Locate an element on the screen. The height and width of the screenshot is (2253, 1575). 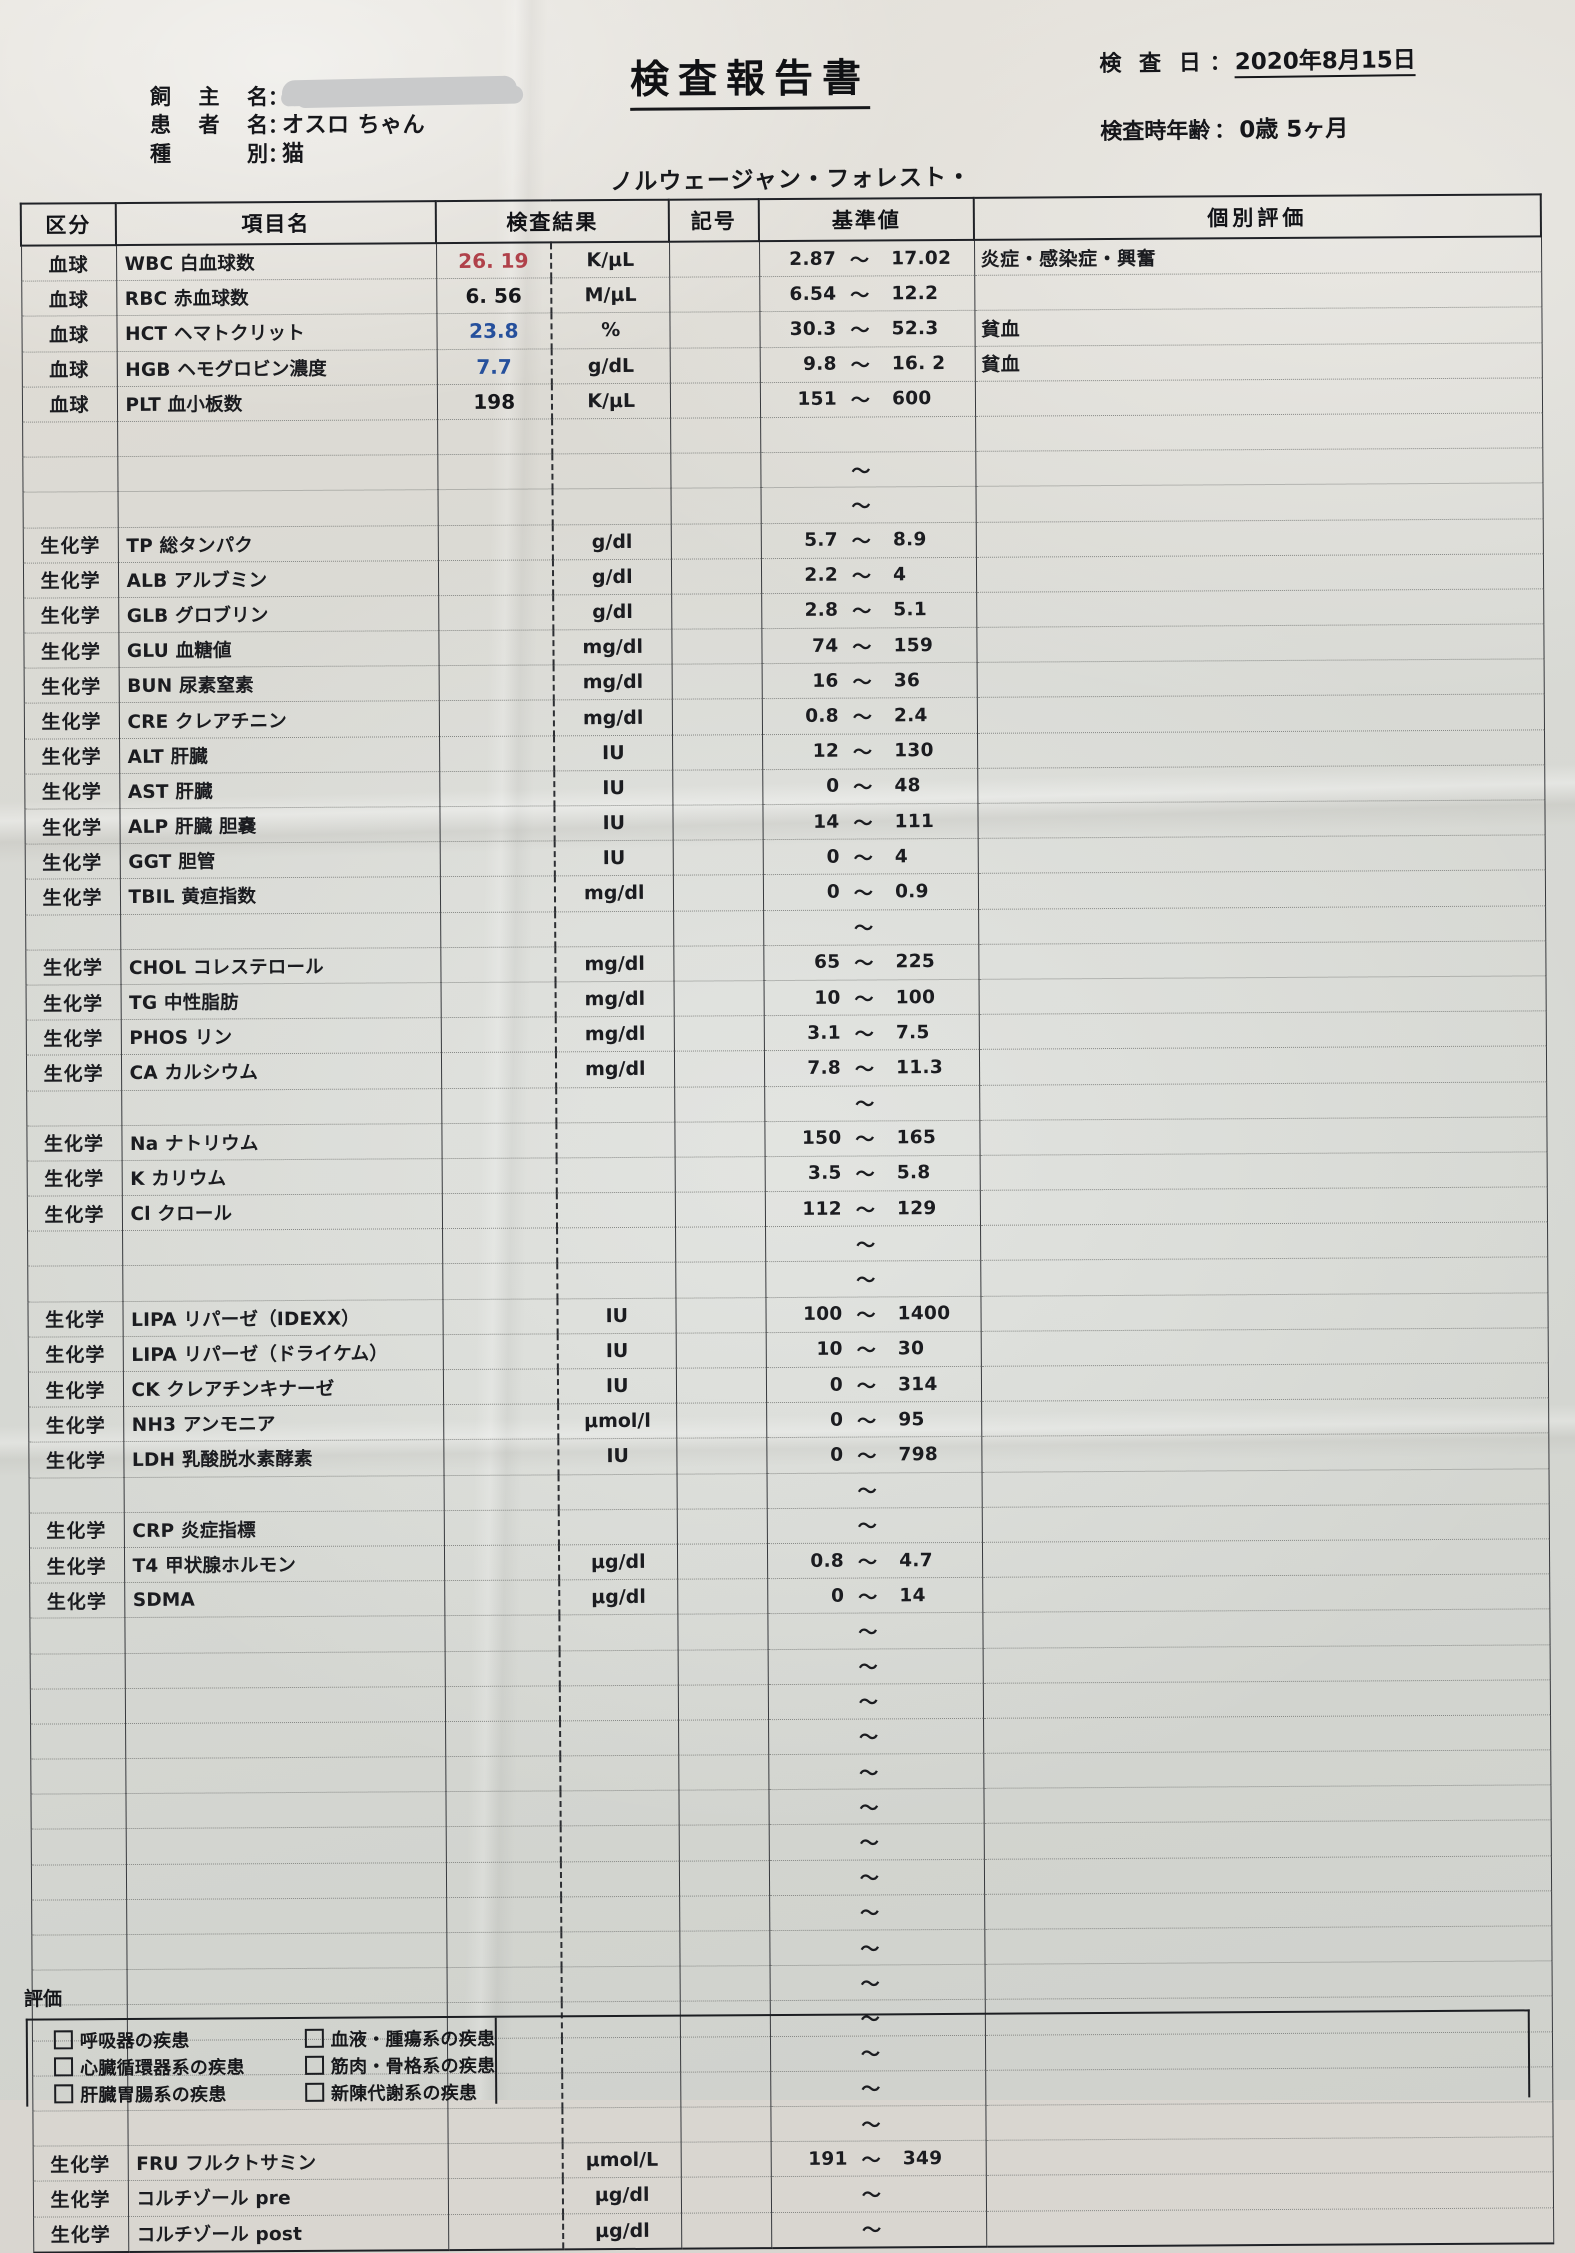
cell-result-unit: g/dl is located at coordinates (612, 612).